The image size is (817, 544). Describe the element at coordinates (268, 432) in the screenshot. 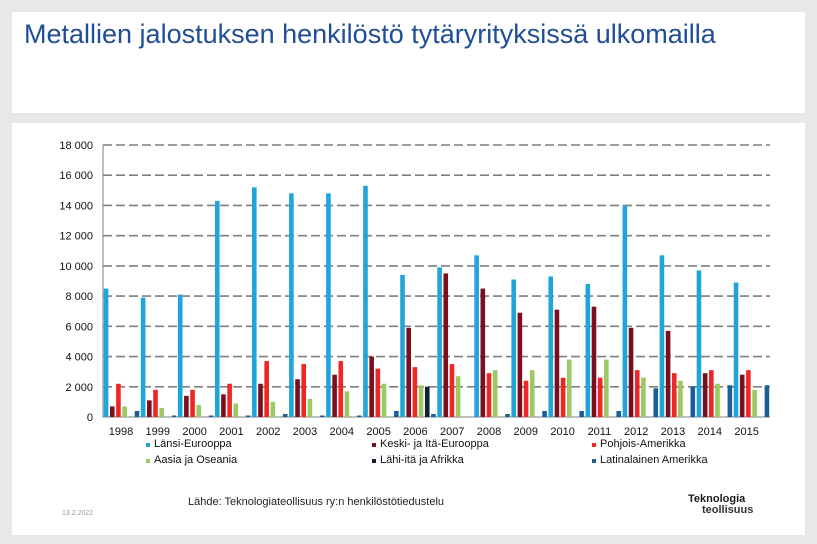

I see `x-tick-label: 2002` at that location.